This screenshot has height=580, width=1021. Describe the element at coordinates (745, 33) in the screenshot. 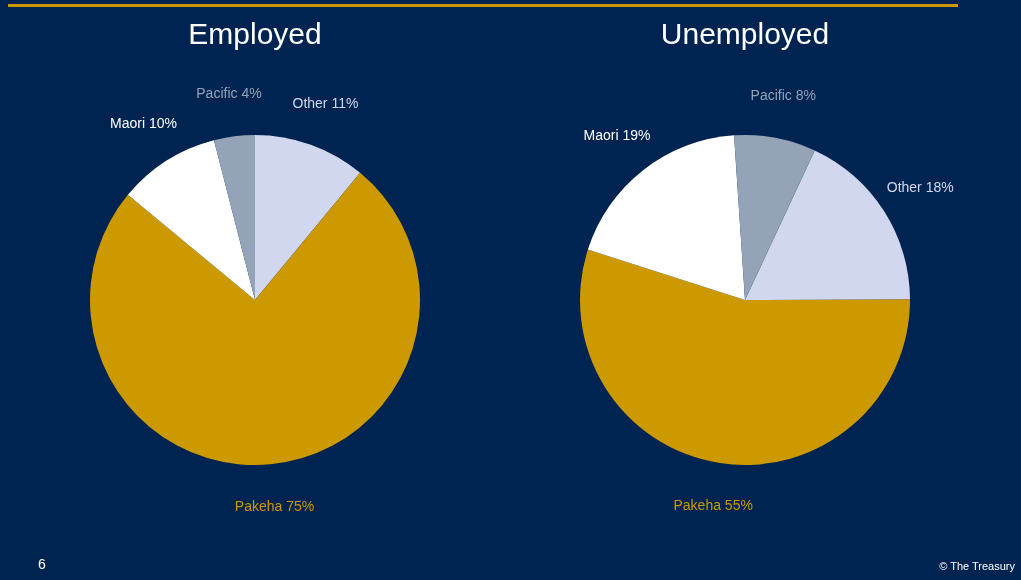

I see `chart-title: Unemployed` at that location.